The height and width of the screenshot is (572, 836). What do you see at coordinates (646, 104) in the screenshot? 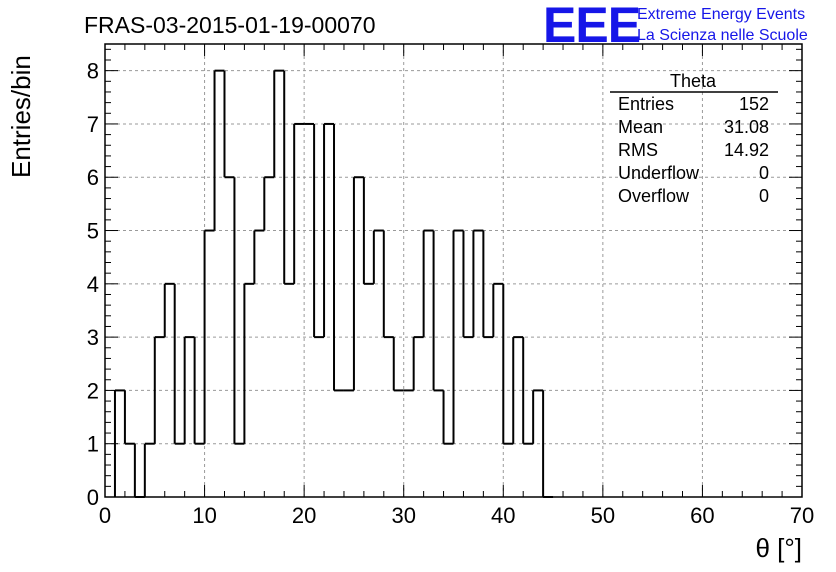
I see `stats-label: Entries` at bounding box center [646, 104].